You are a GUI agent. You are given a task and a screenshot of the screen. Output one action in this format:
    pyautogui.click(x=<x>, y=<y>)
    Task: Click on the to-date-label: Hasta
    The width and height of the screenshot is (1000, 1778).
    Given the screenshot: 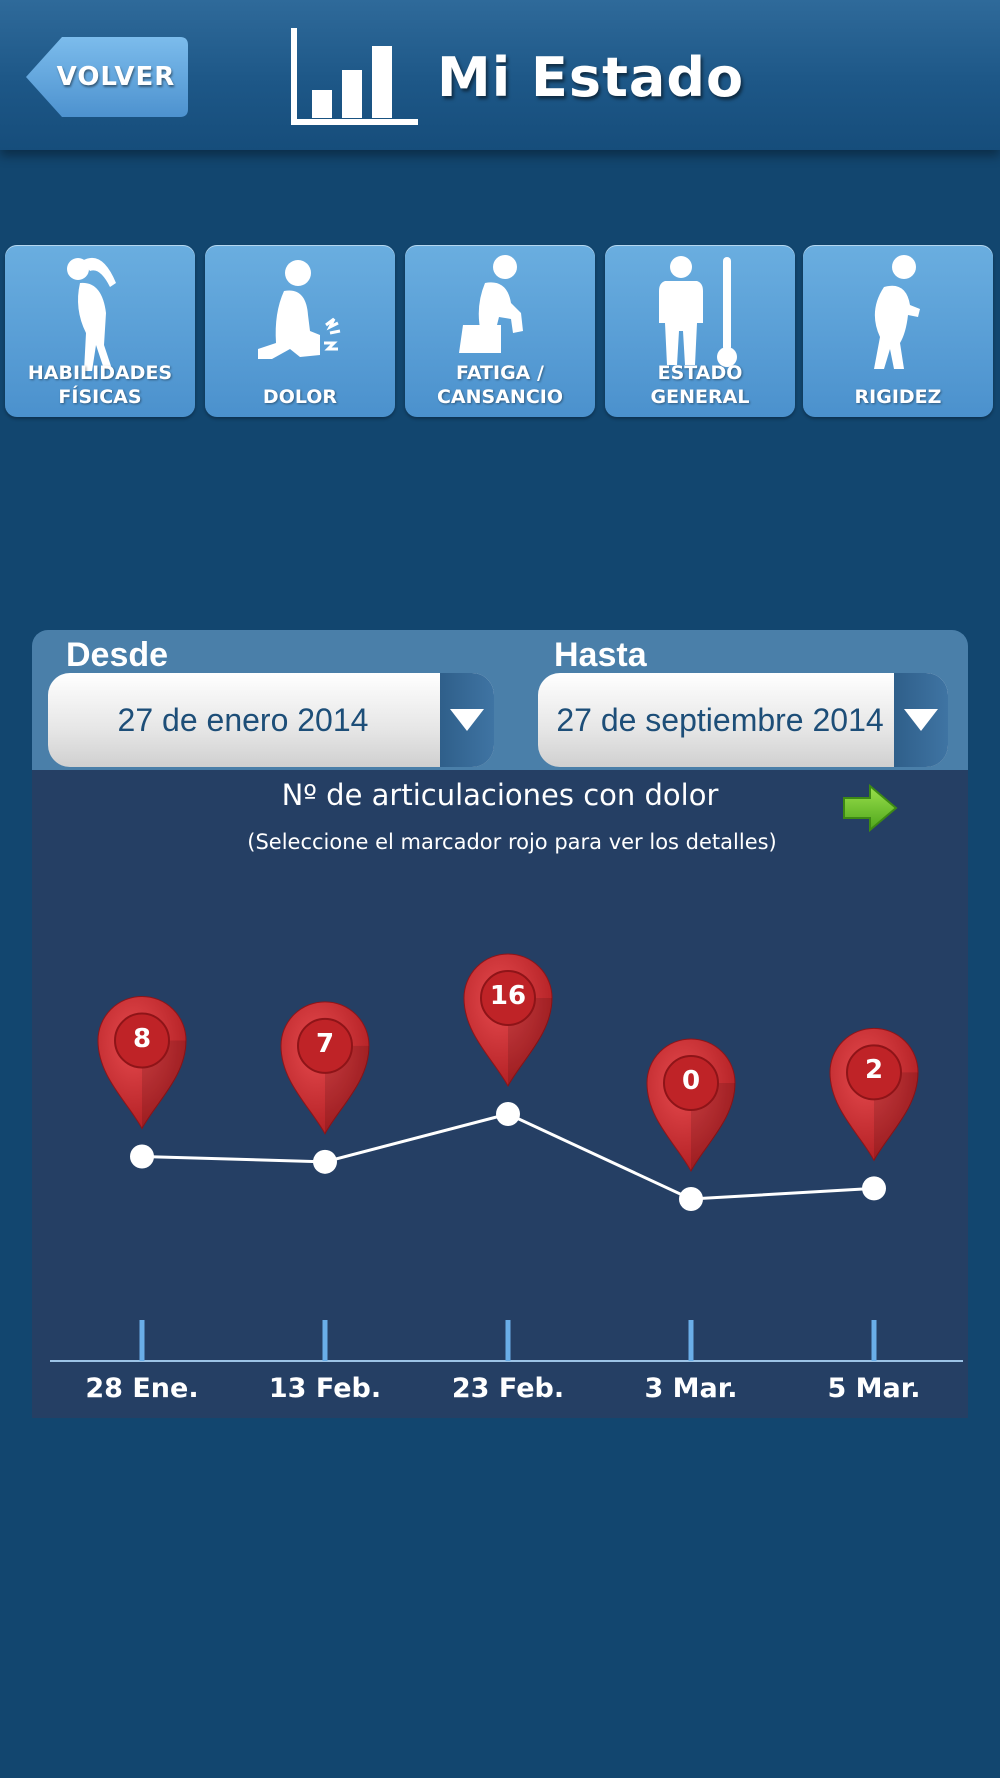 What is the action you would take?
    pyautogui.click(x=600, y=655)
    